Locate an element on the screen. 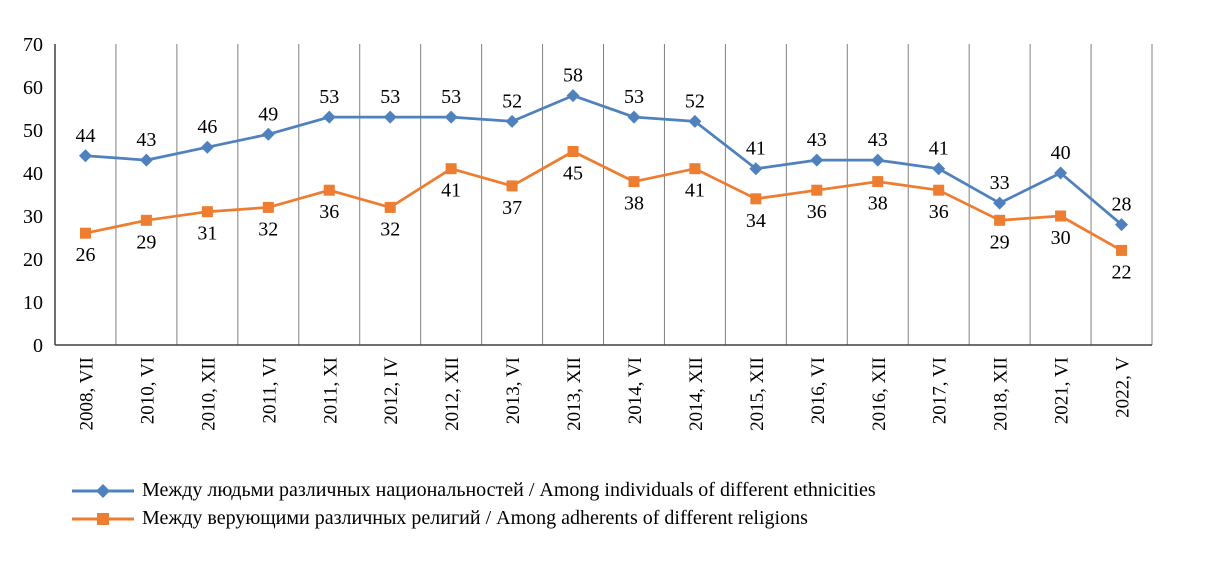 Image resolution: width=1205 pixels, height=561 pixels. y-tick-label: 20 is located at coordinates (33, 260).